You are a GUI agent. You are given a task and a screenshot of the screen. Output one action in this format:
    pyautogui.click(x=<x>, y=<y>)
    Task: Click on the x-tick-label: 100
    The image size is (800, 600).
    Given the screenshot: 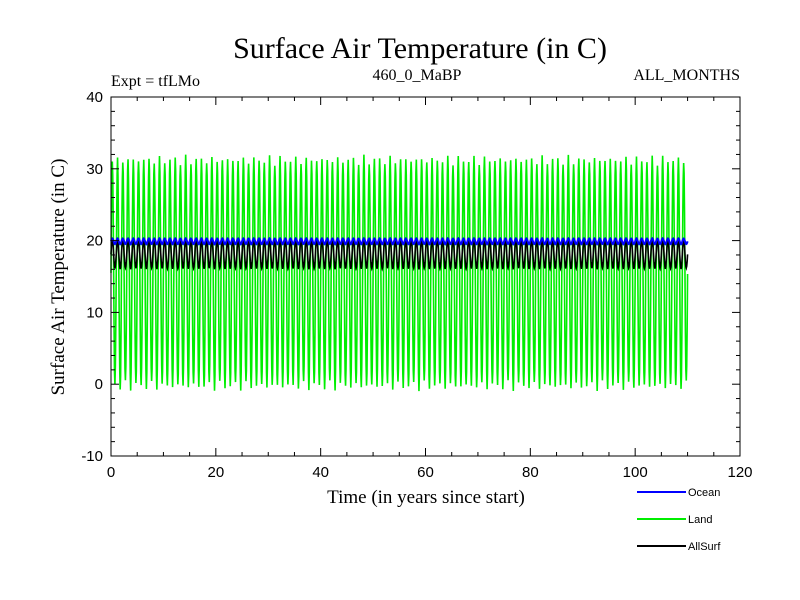 What is the action you would take?
    pyautogui.click(x=635, y=472)
    